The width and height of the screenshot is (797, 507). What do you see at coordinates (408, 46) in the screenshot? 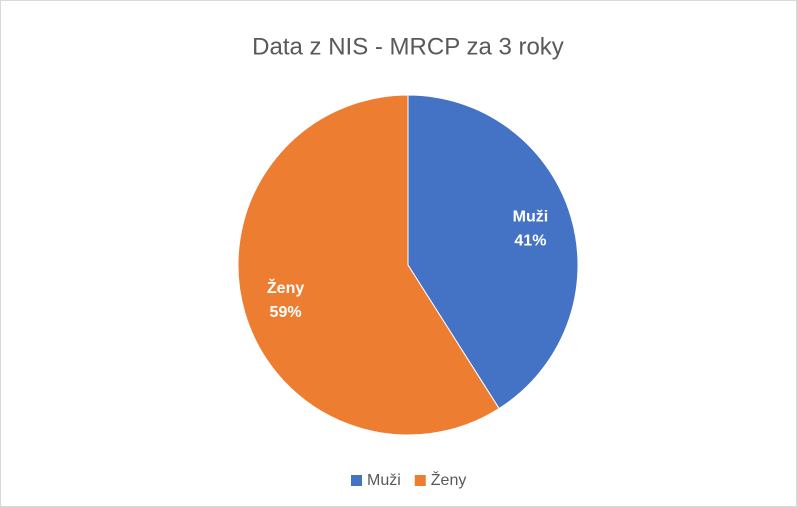
I see `chart-title: Data z NIS - MRCP za 3 roky` at bounding box center [408, 46].